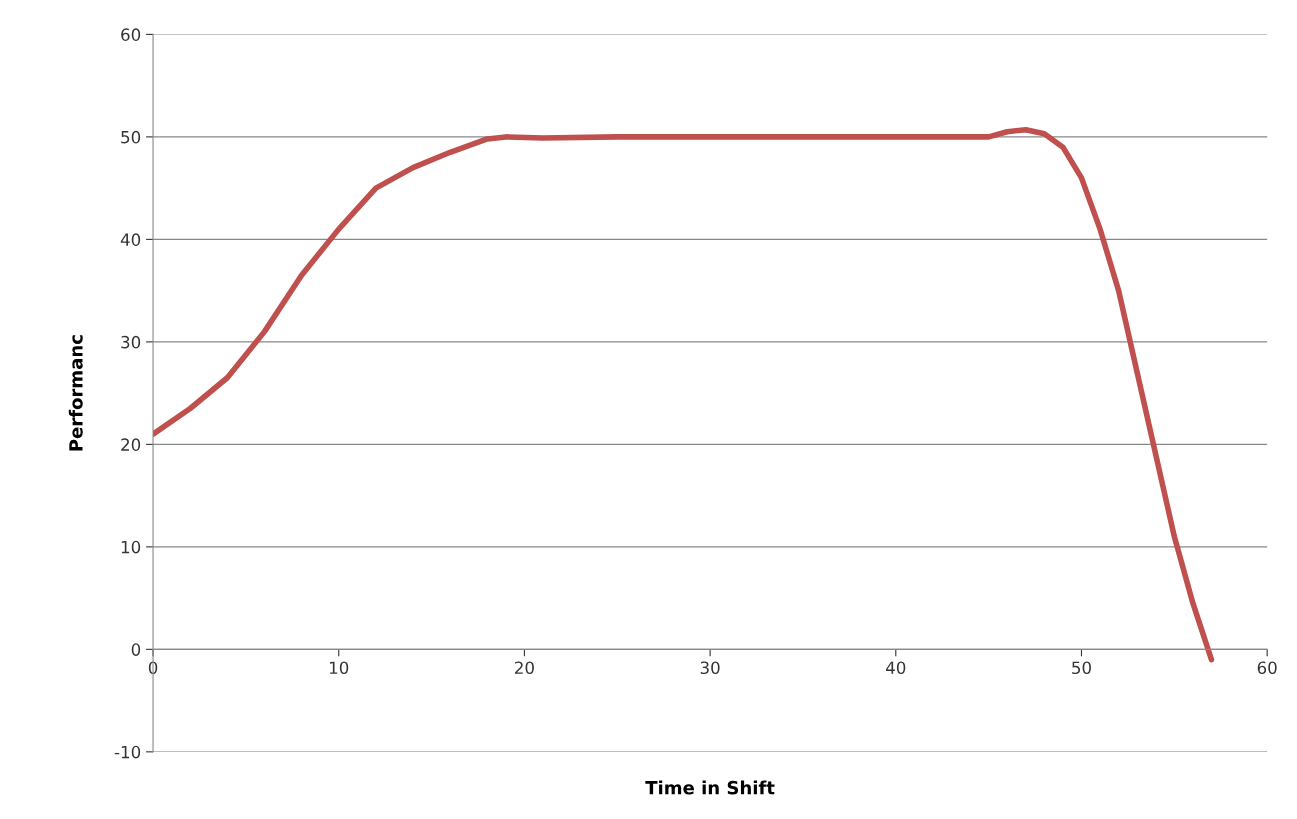 The height and width of the screenshot is (819, 1297). I want to click on y-tick-label: 50, so click(131, 137).